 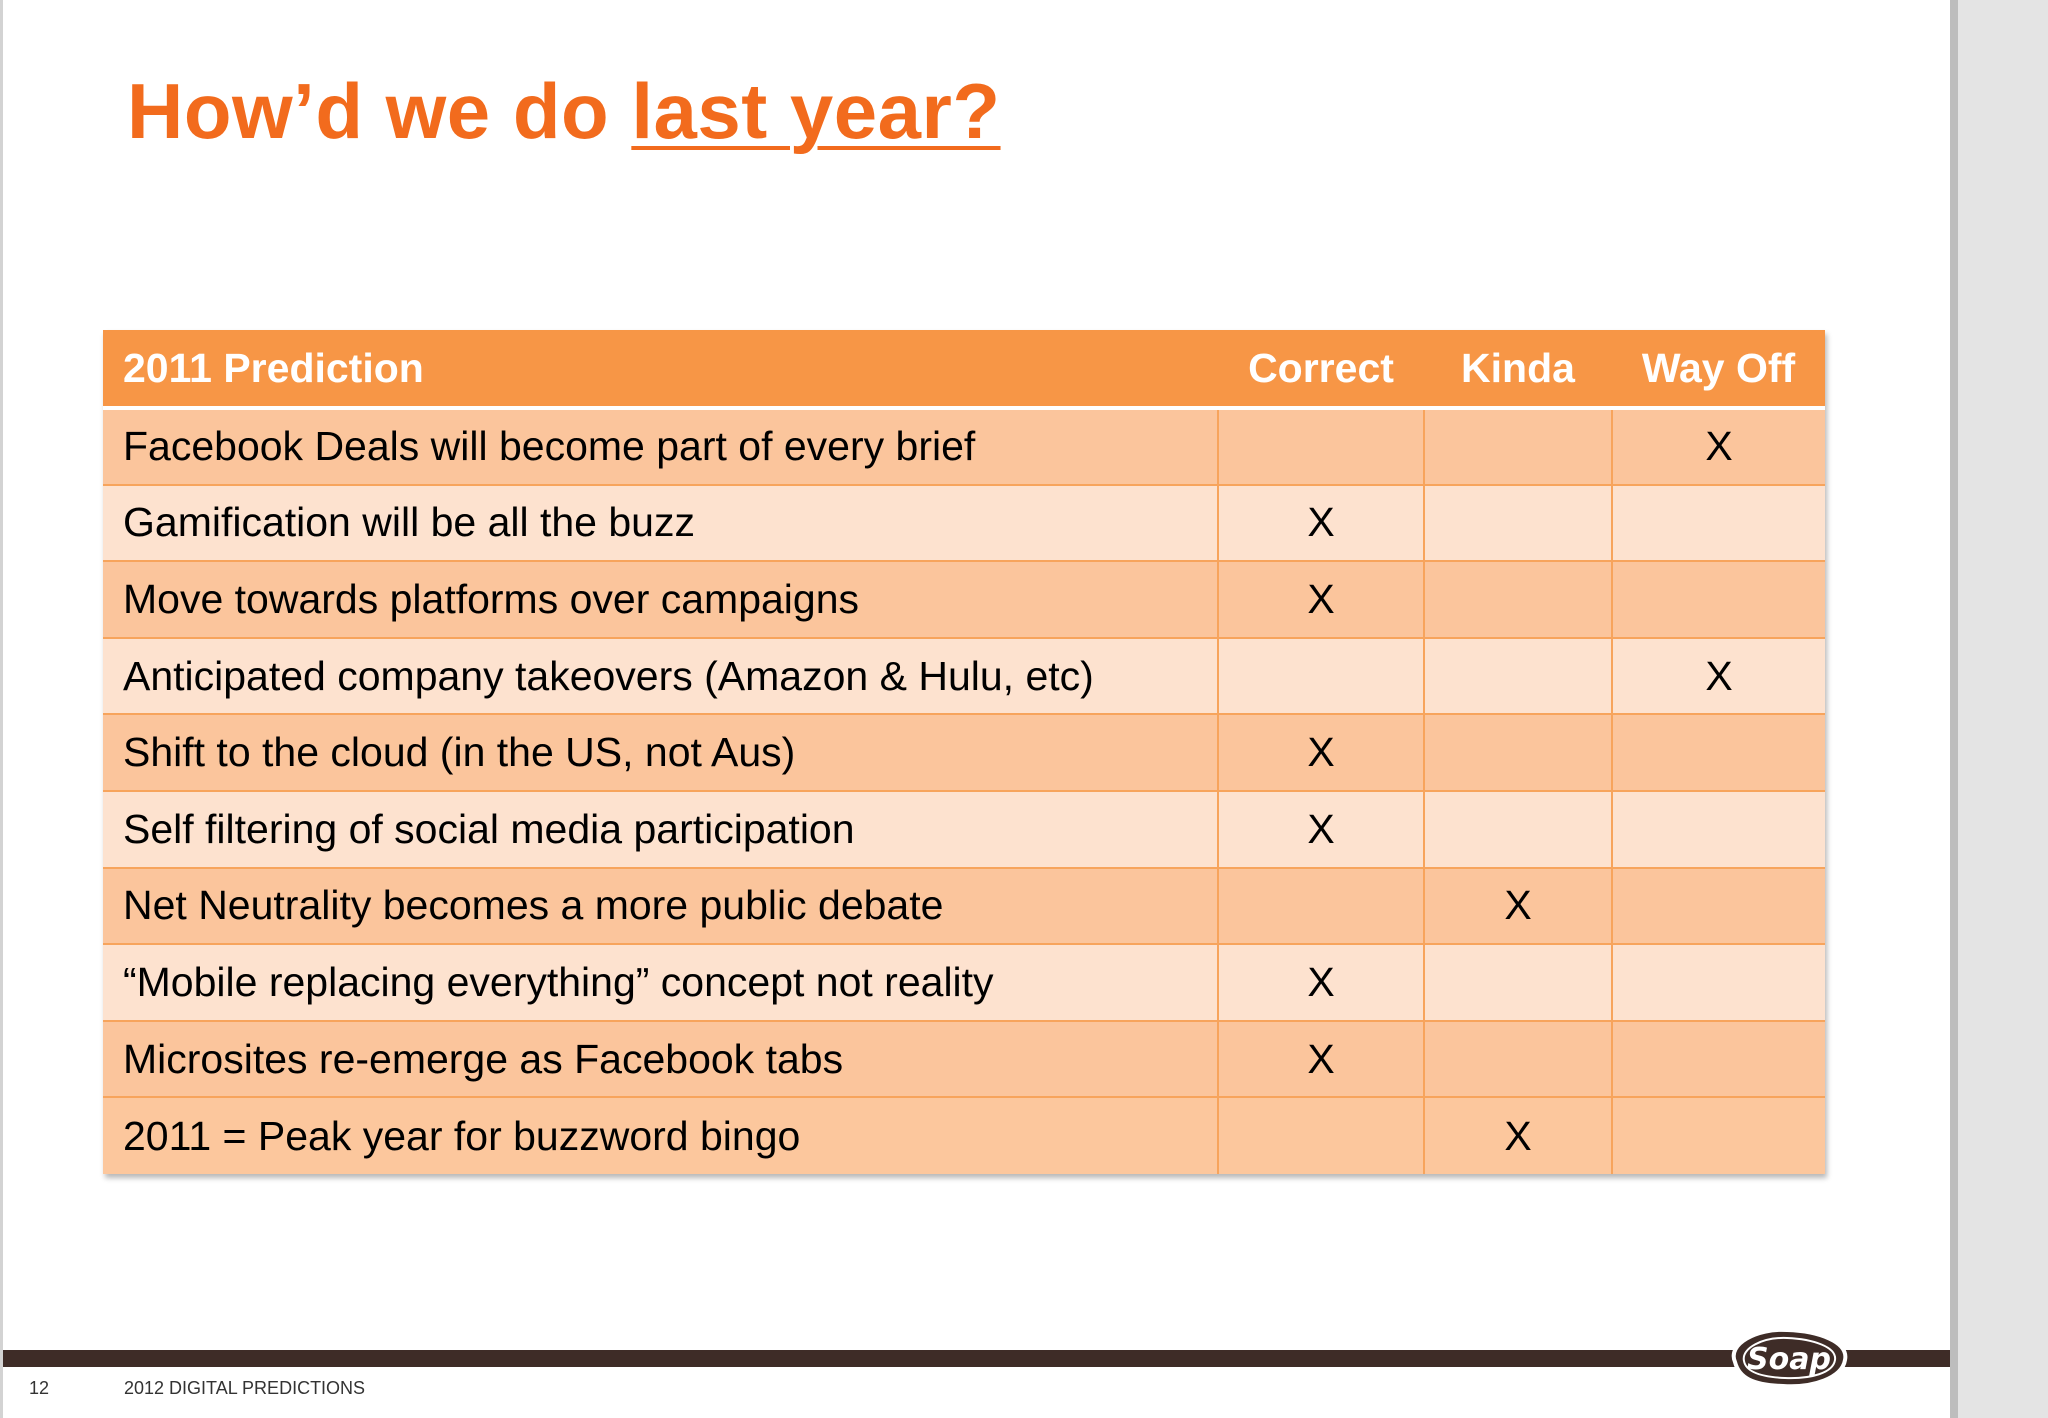 What do you see at coordinates (1518, 370) in the screenshot?
I see `header-kinda: Kinda` at bounding box center [1518, 370].